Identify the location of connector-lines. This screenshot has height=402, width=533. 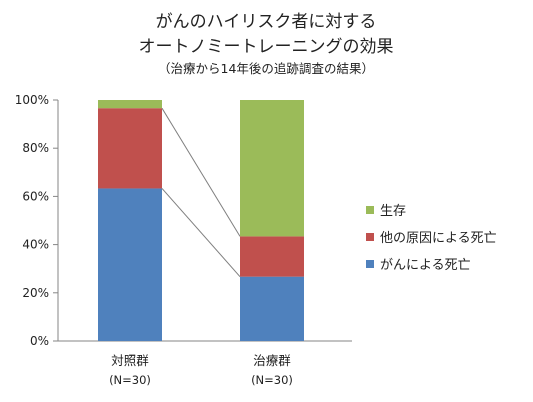
(201, 192).